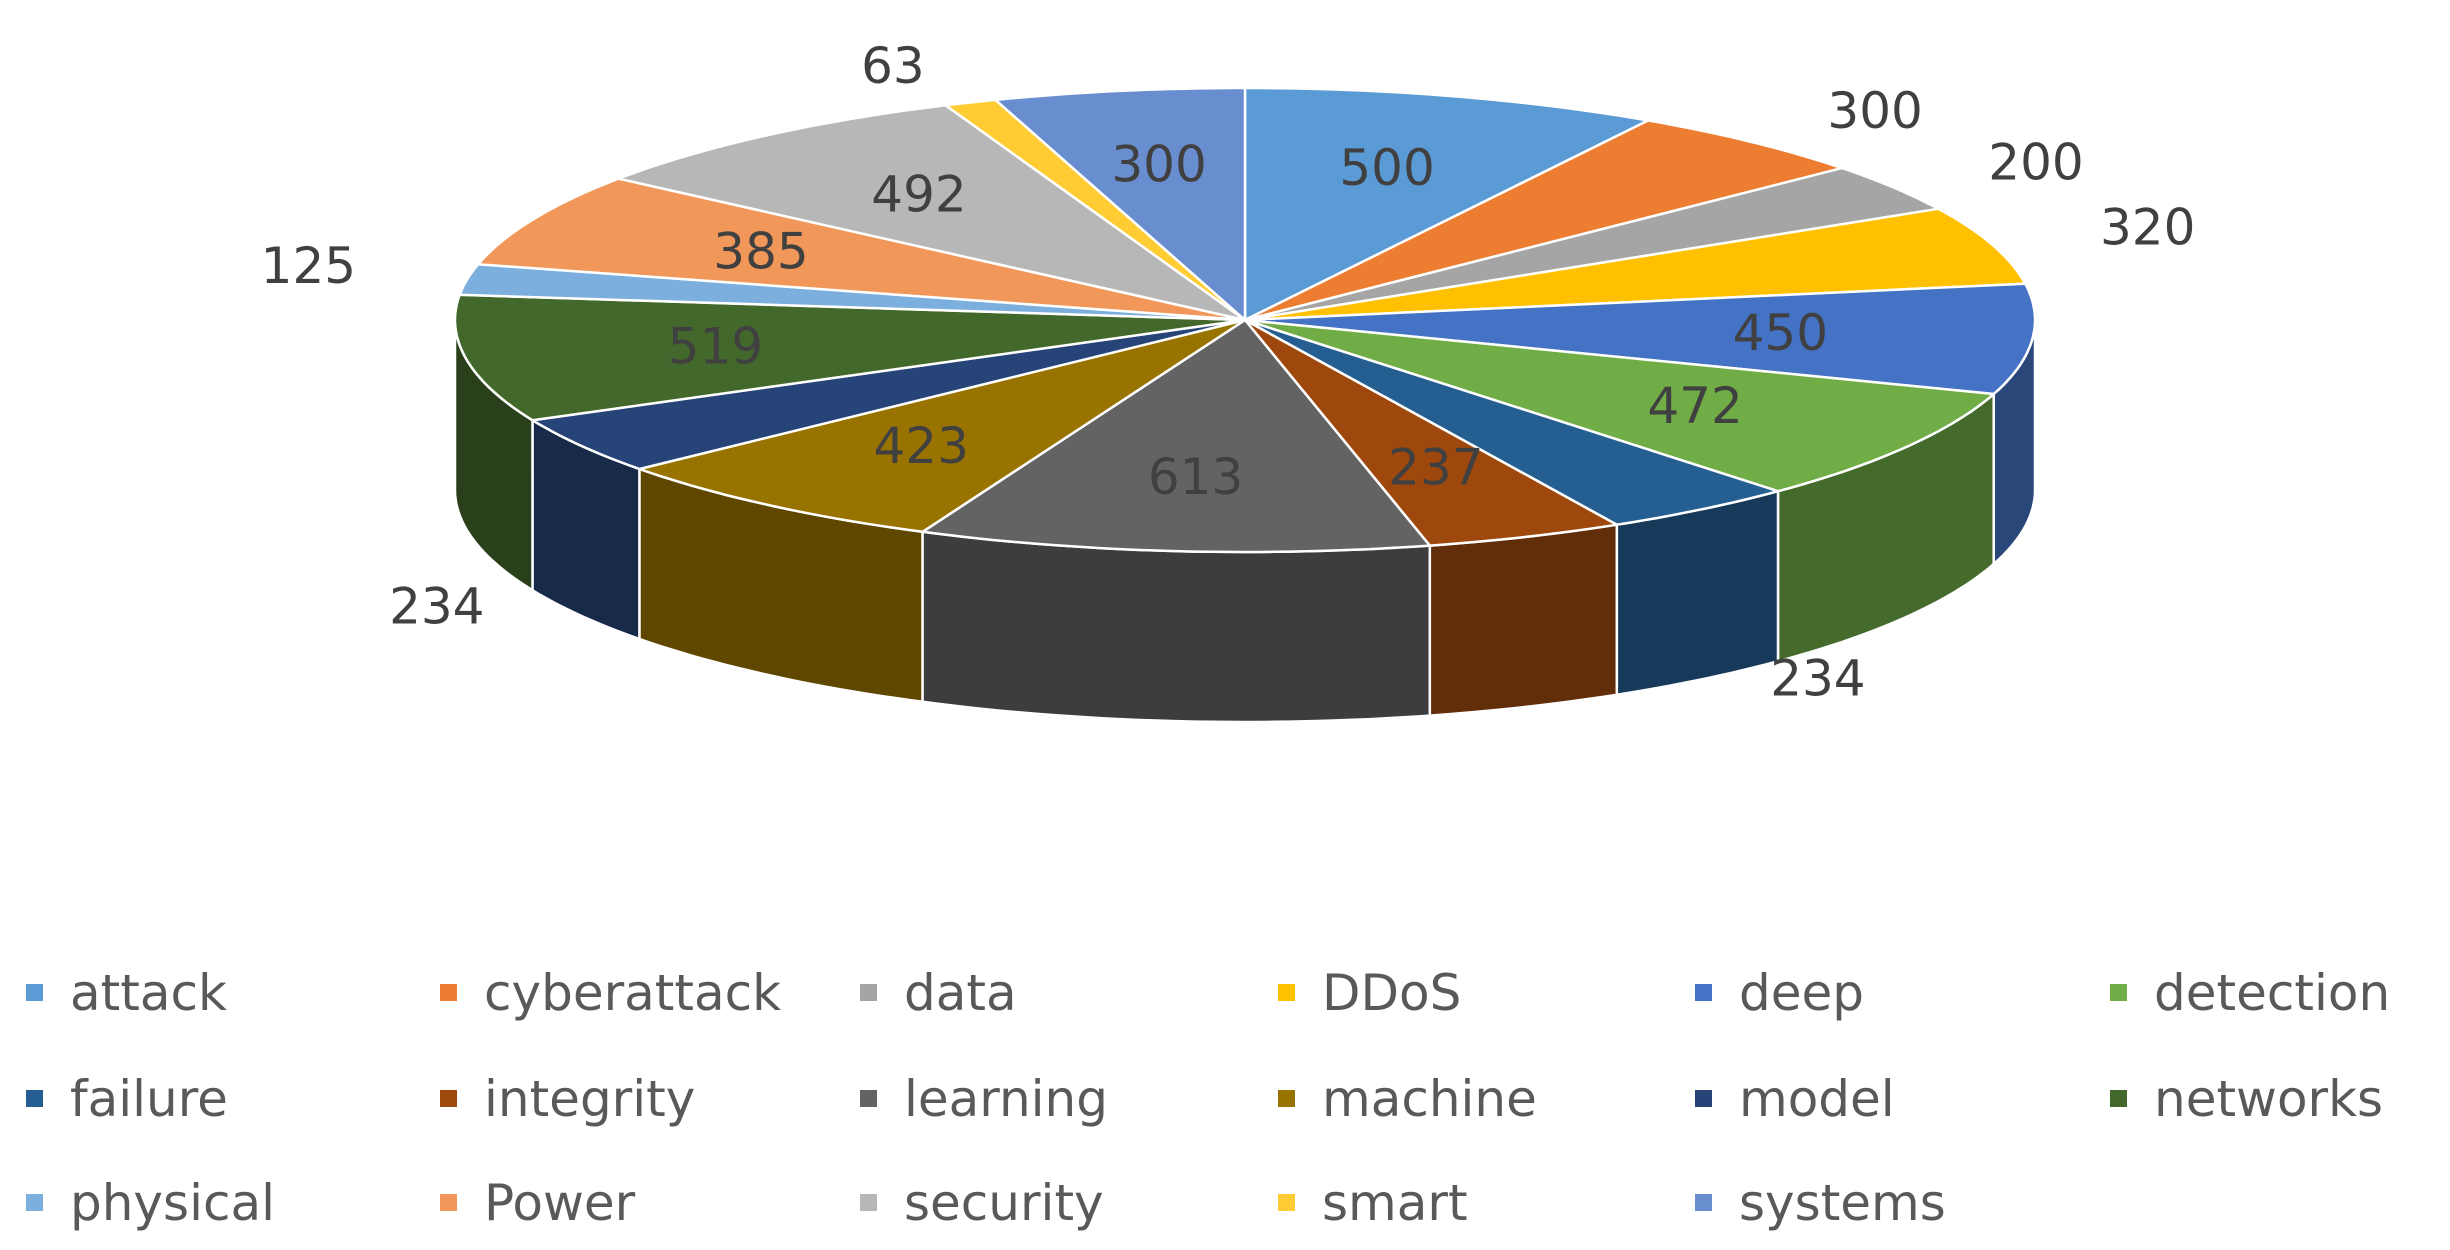 The image size is (2450, 1250). I want to click on legend-item-attack: attack, so click(126, 993).